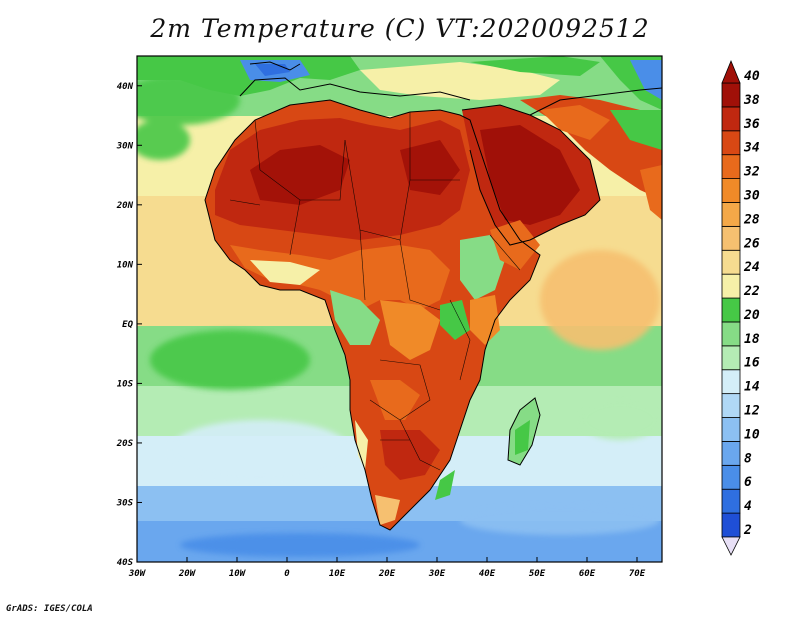  What do you see at coordinates (437, 574) in the screenshot?
I see `lon-tick-label: 30E` at bounding box center [437, 574].